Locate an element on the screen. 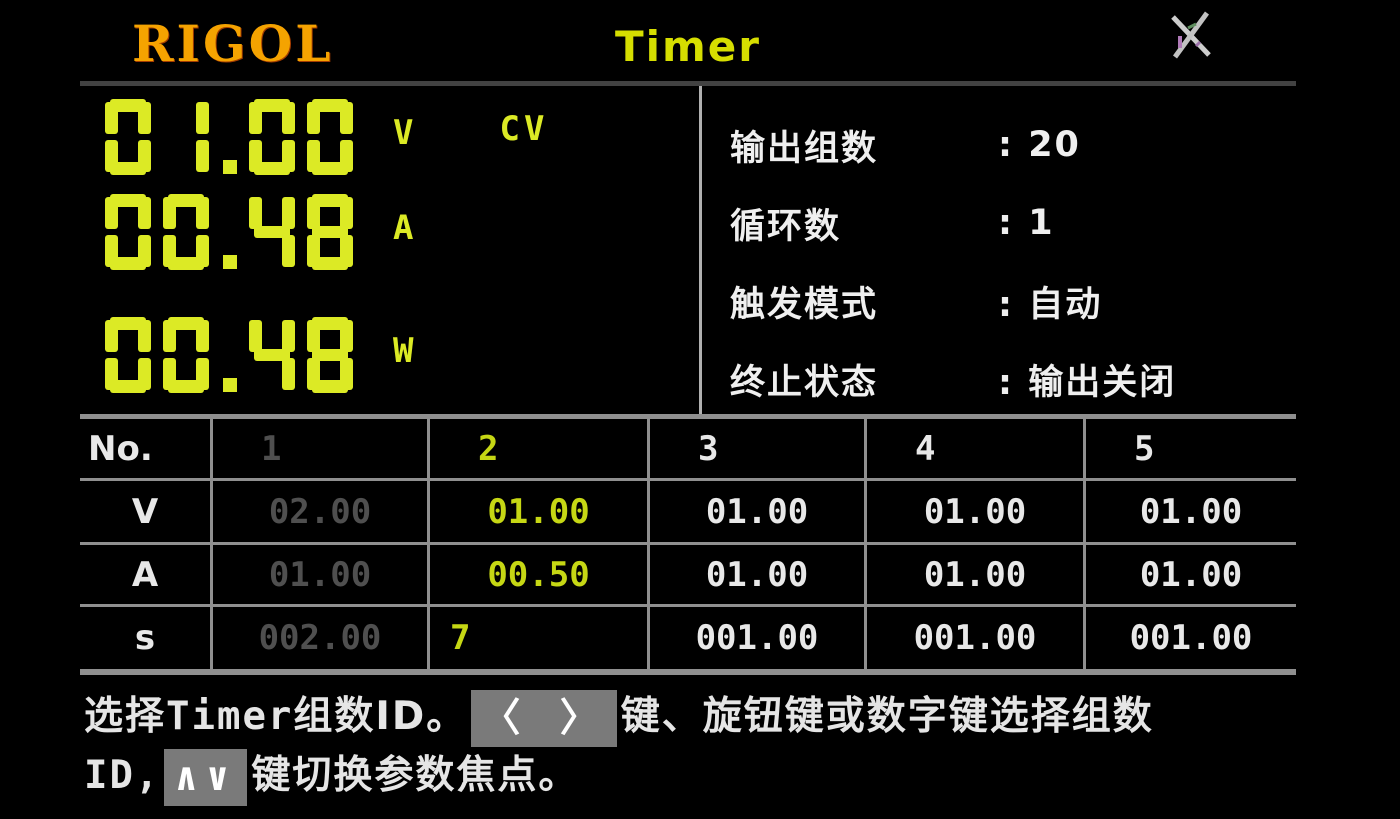  seconds-cell-group-4: 001.00 is located at coordinates (976, 638).